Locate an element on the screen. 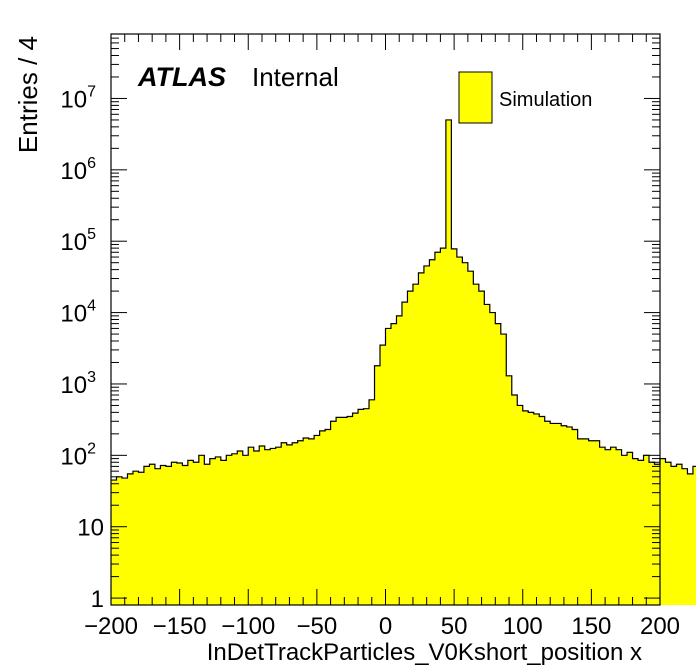 The width and height of the screenshot is (696, 672). x-tick-label: 100 is located at coordinates (523, 626).